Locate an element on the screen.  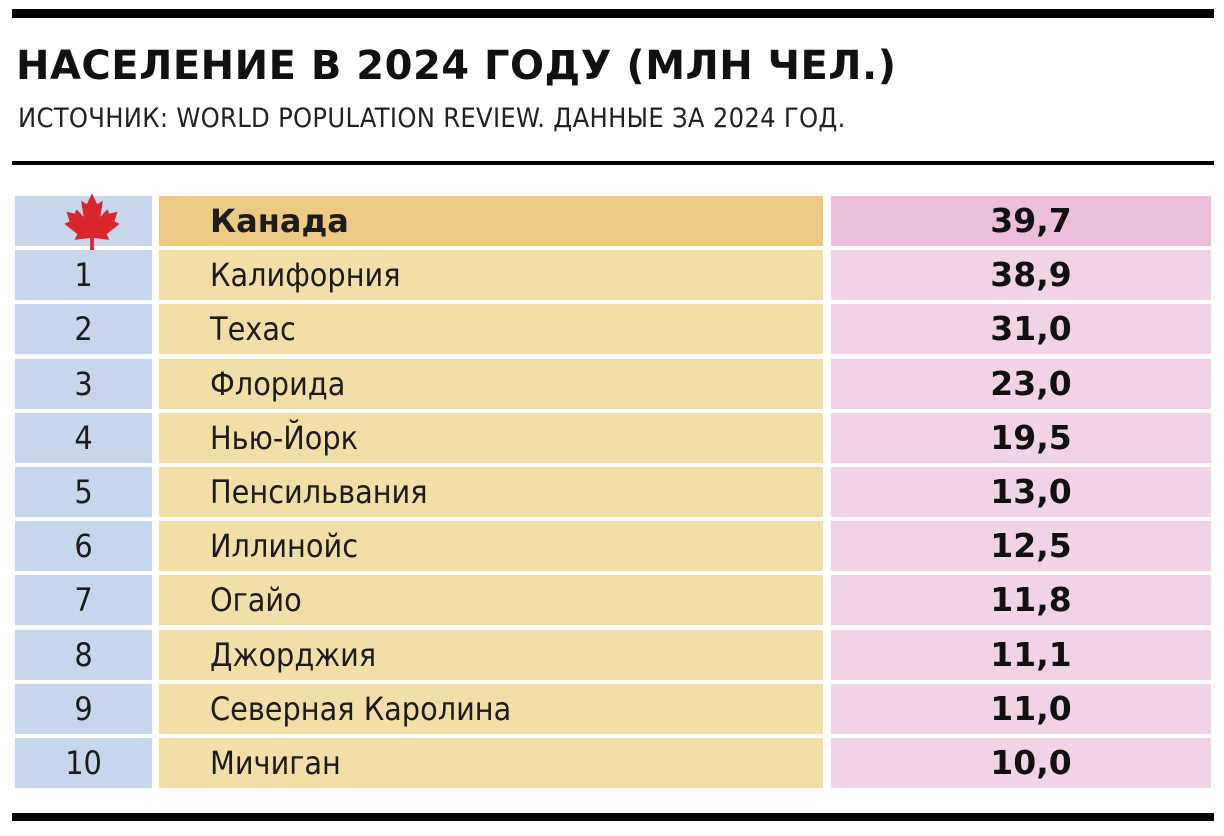
name-cell: Иллинойс is located at coordinates (491, 546).